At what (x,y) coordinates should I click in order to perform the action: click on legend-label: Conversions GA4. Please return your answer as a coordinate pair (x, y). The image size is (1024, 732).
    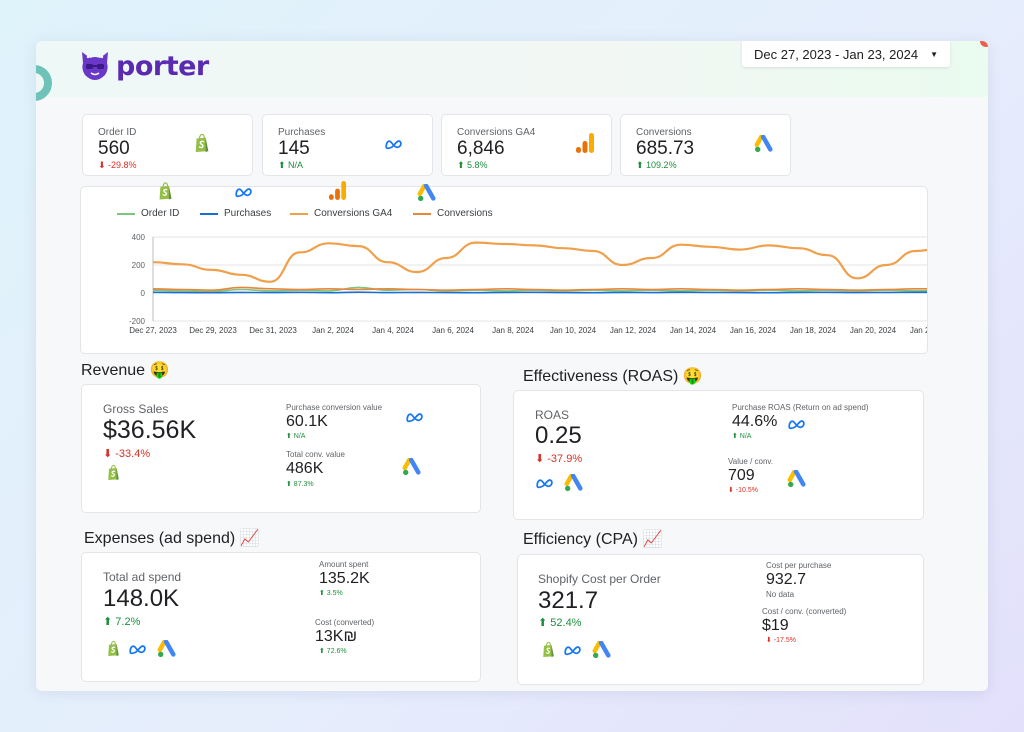
    Looking at the image, I should click on (353, 213).